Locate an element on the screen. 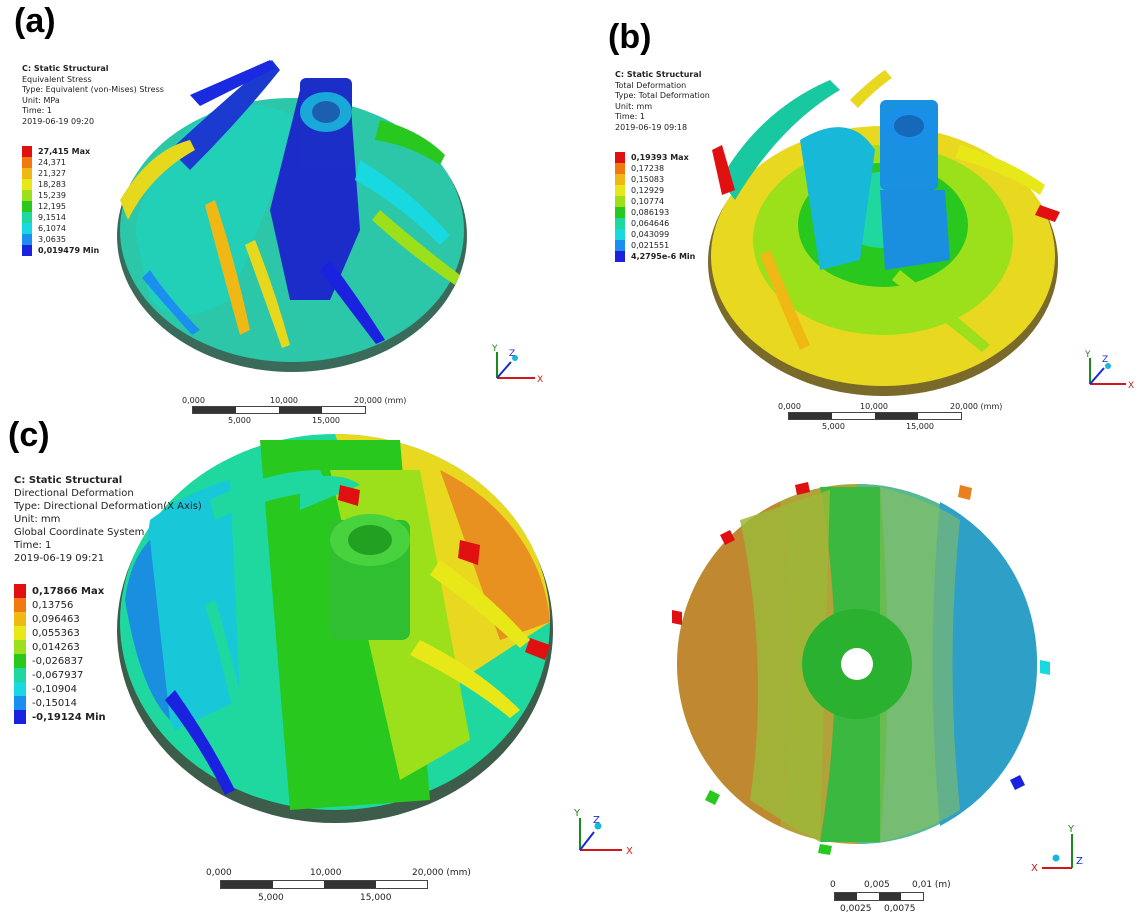 This screenshot has width=1138, height=917. legend-label: 27,415 Max is located at coordinates (64, 151).